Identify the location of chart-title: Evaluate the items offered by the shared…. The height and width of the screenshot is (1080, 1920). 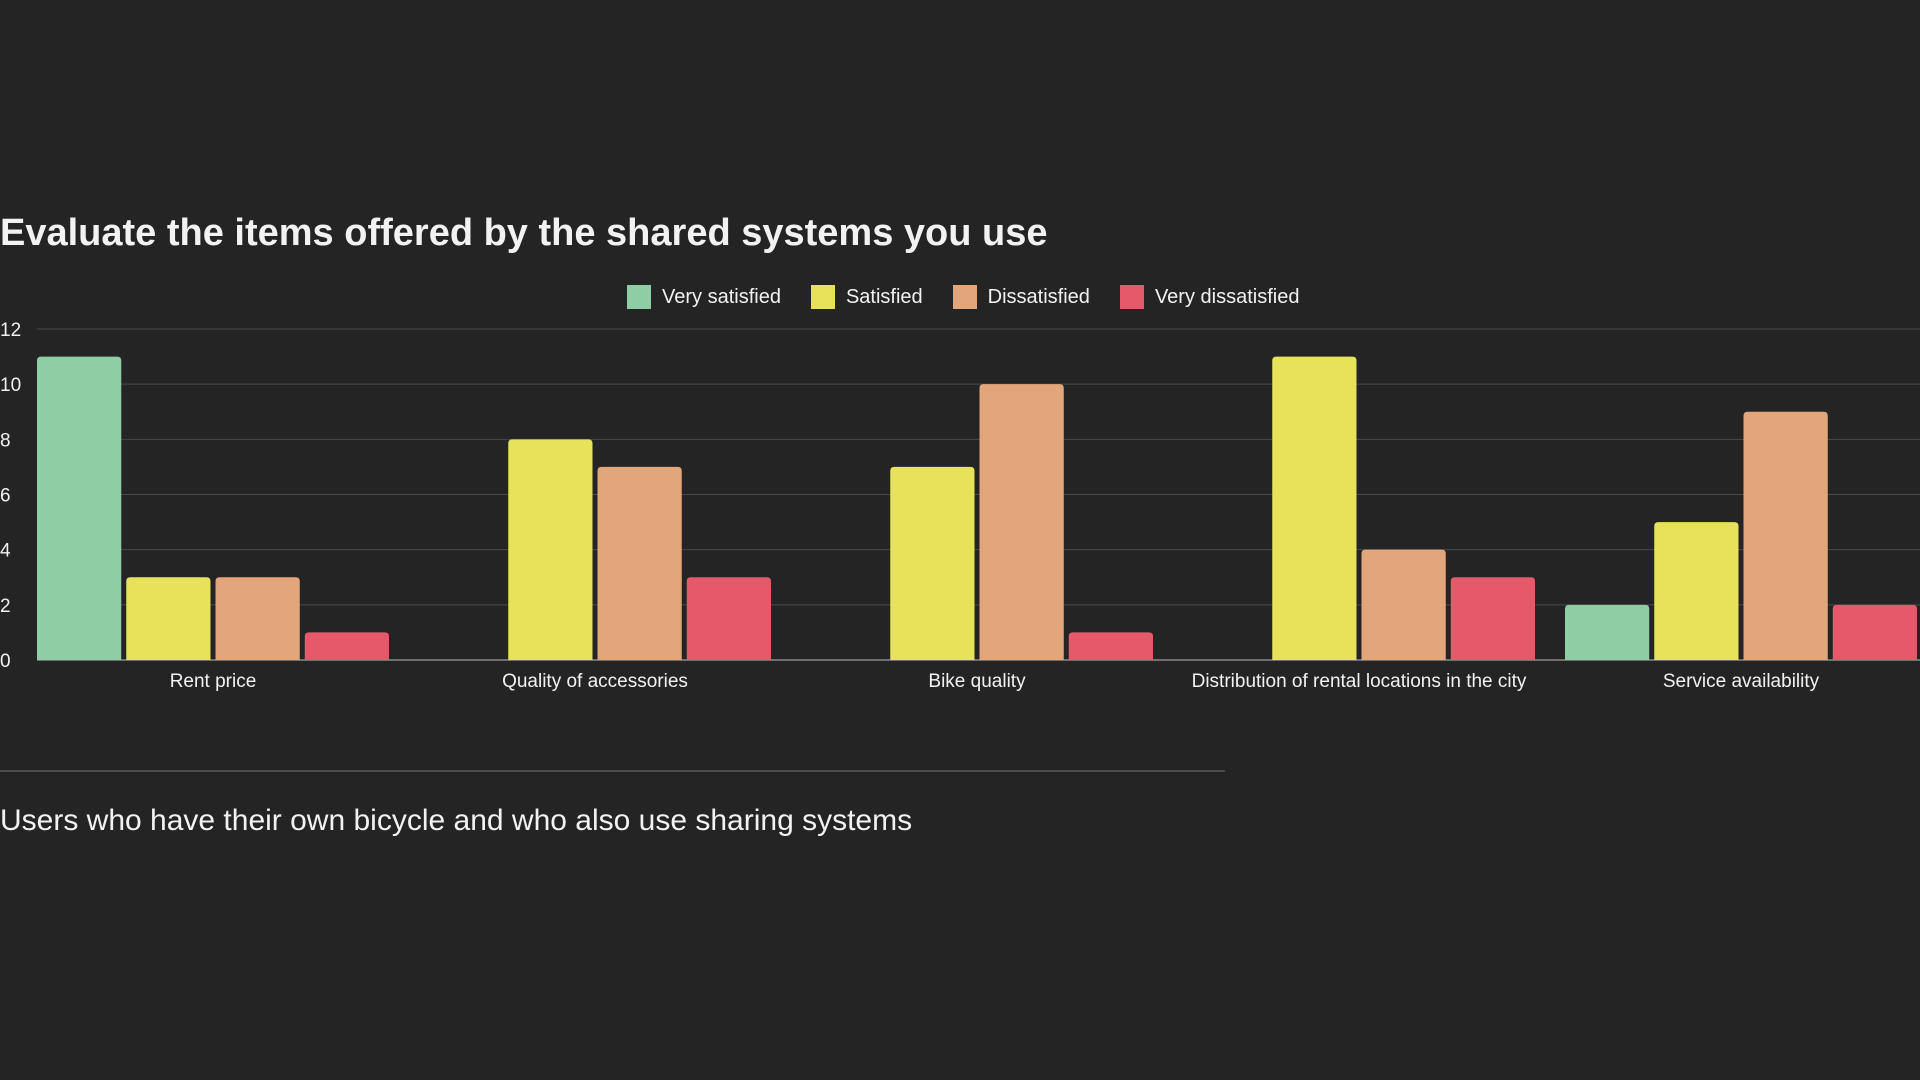
(524, 233).